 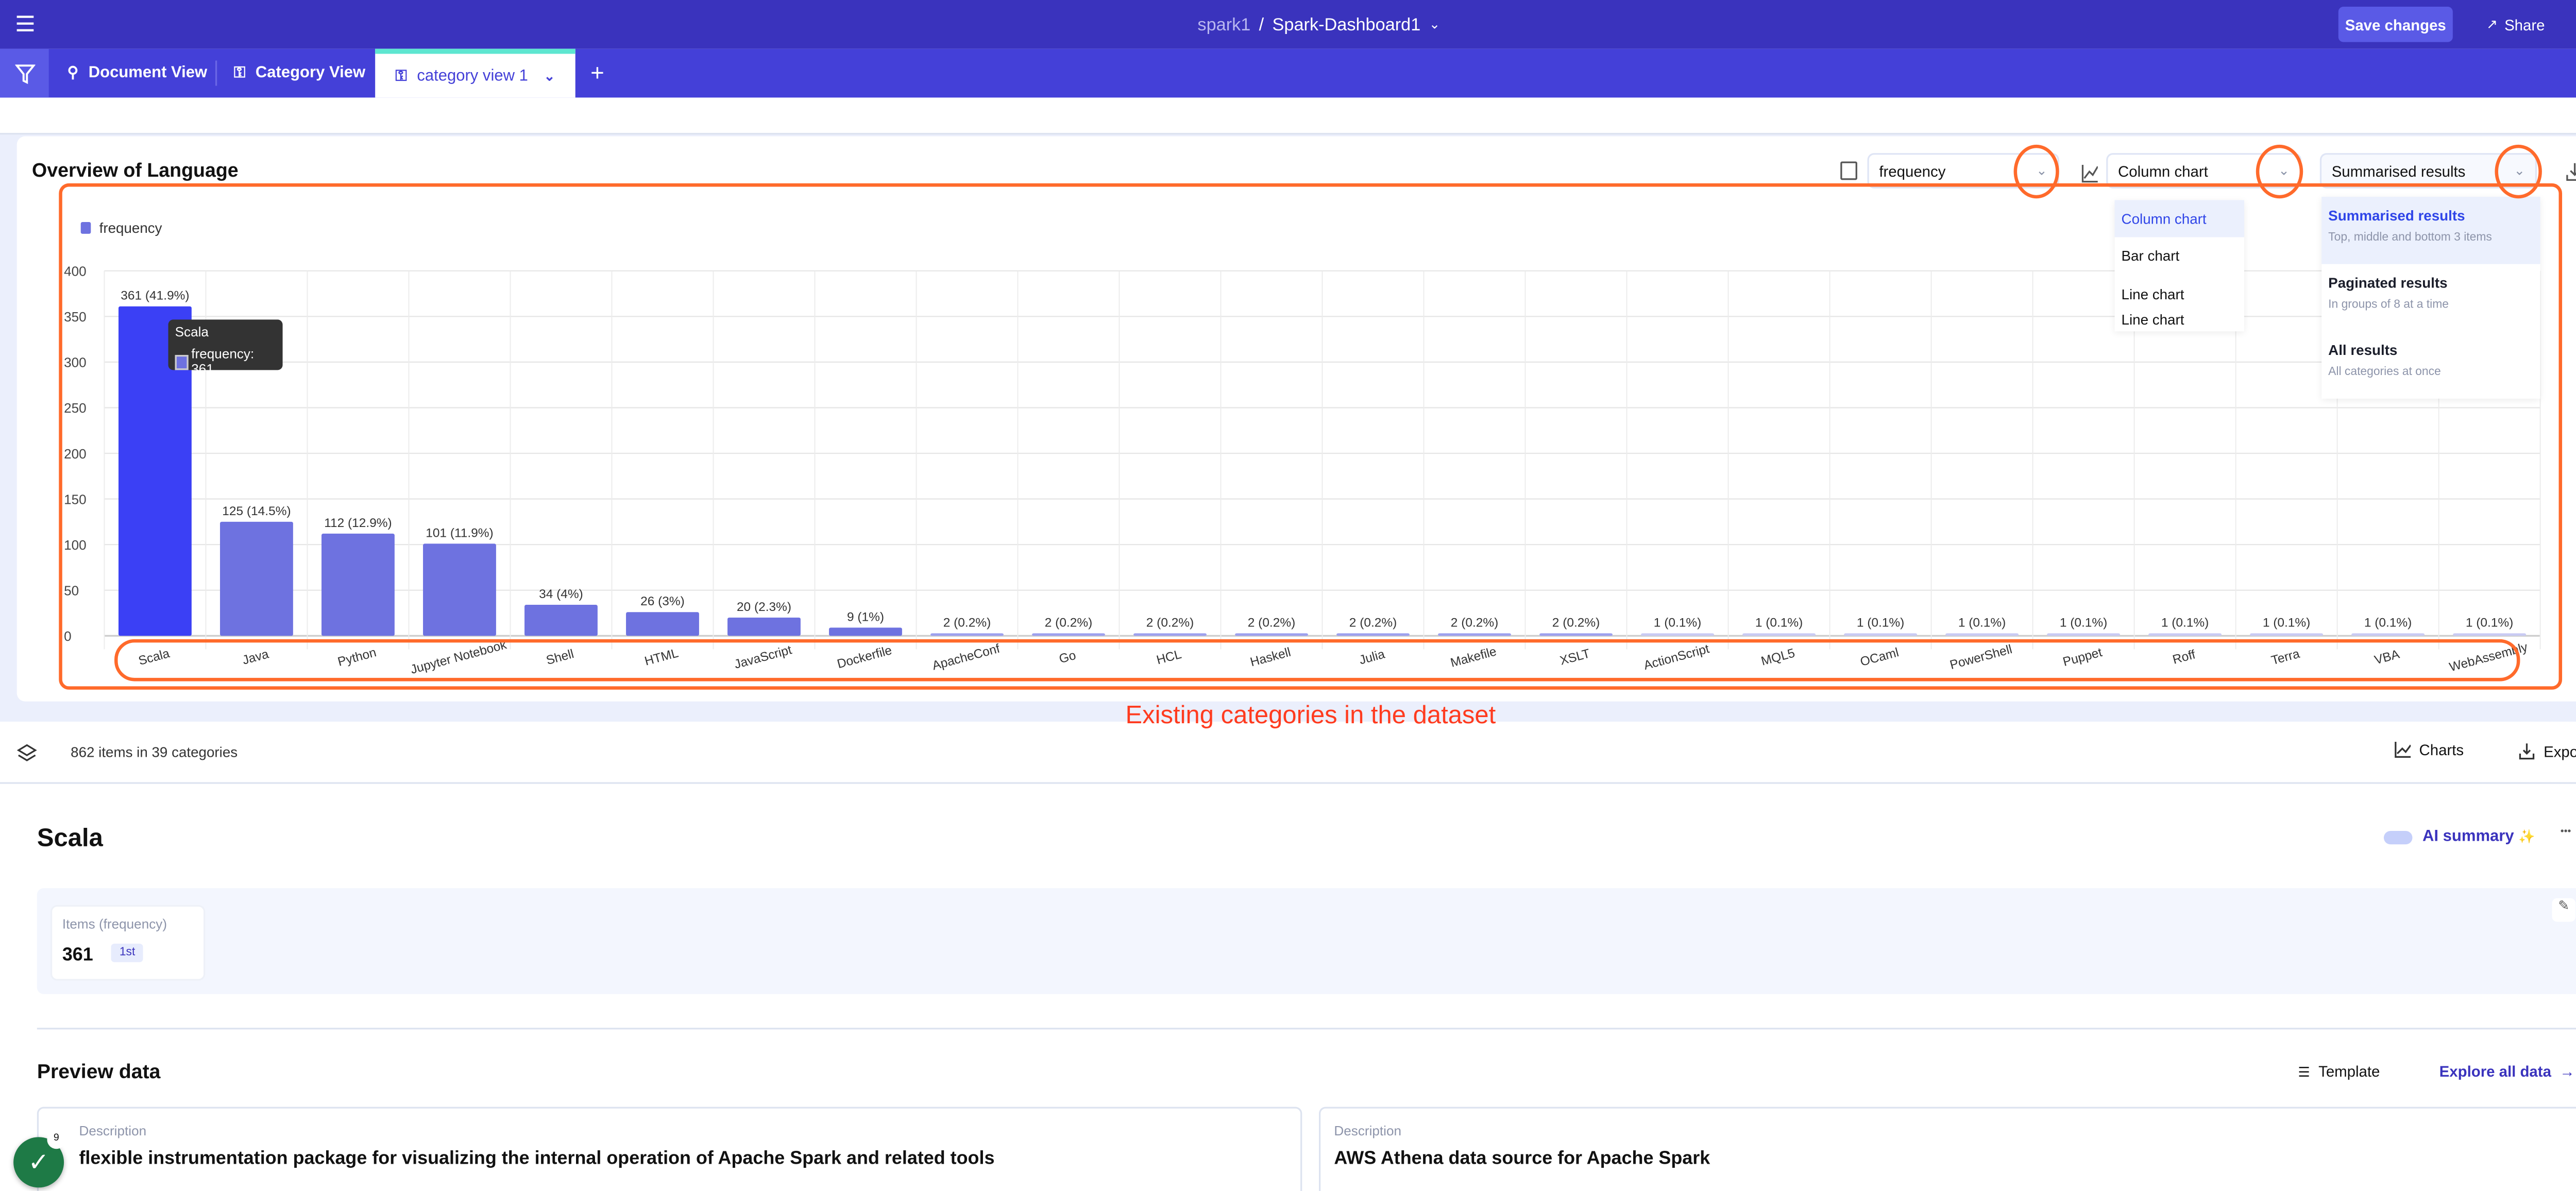 What do you see at coordinates (1474, 634) in the screenshot?
I see `bar-makefile` at bounding box center [1474, 634].